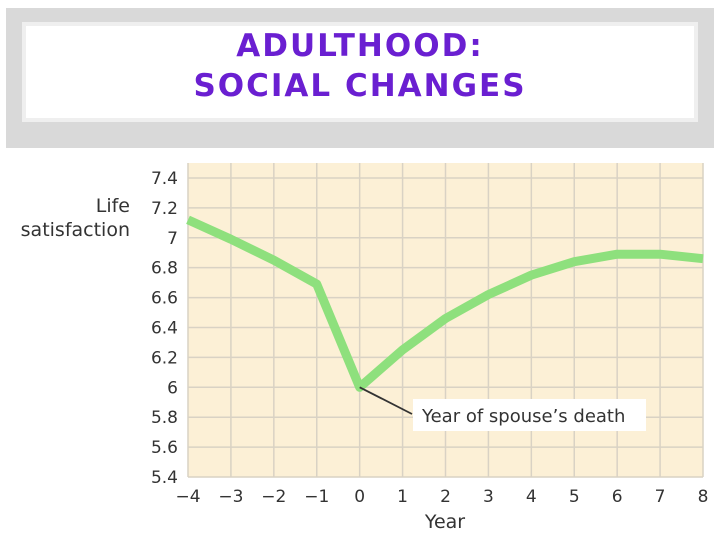  I want to click on x-tick-label: −4, so click(187, 497).